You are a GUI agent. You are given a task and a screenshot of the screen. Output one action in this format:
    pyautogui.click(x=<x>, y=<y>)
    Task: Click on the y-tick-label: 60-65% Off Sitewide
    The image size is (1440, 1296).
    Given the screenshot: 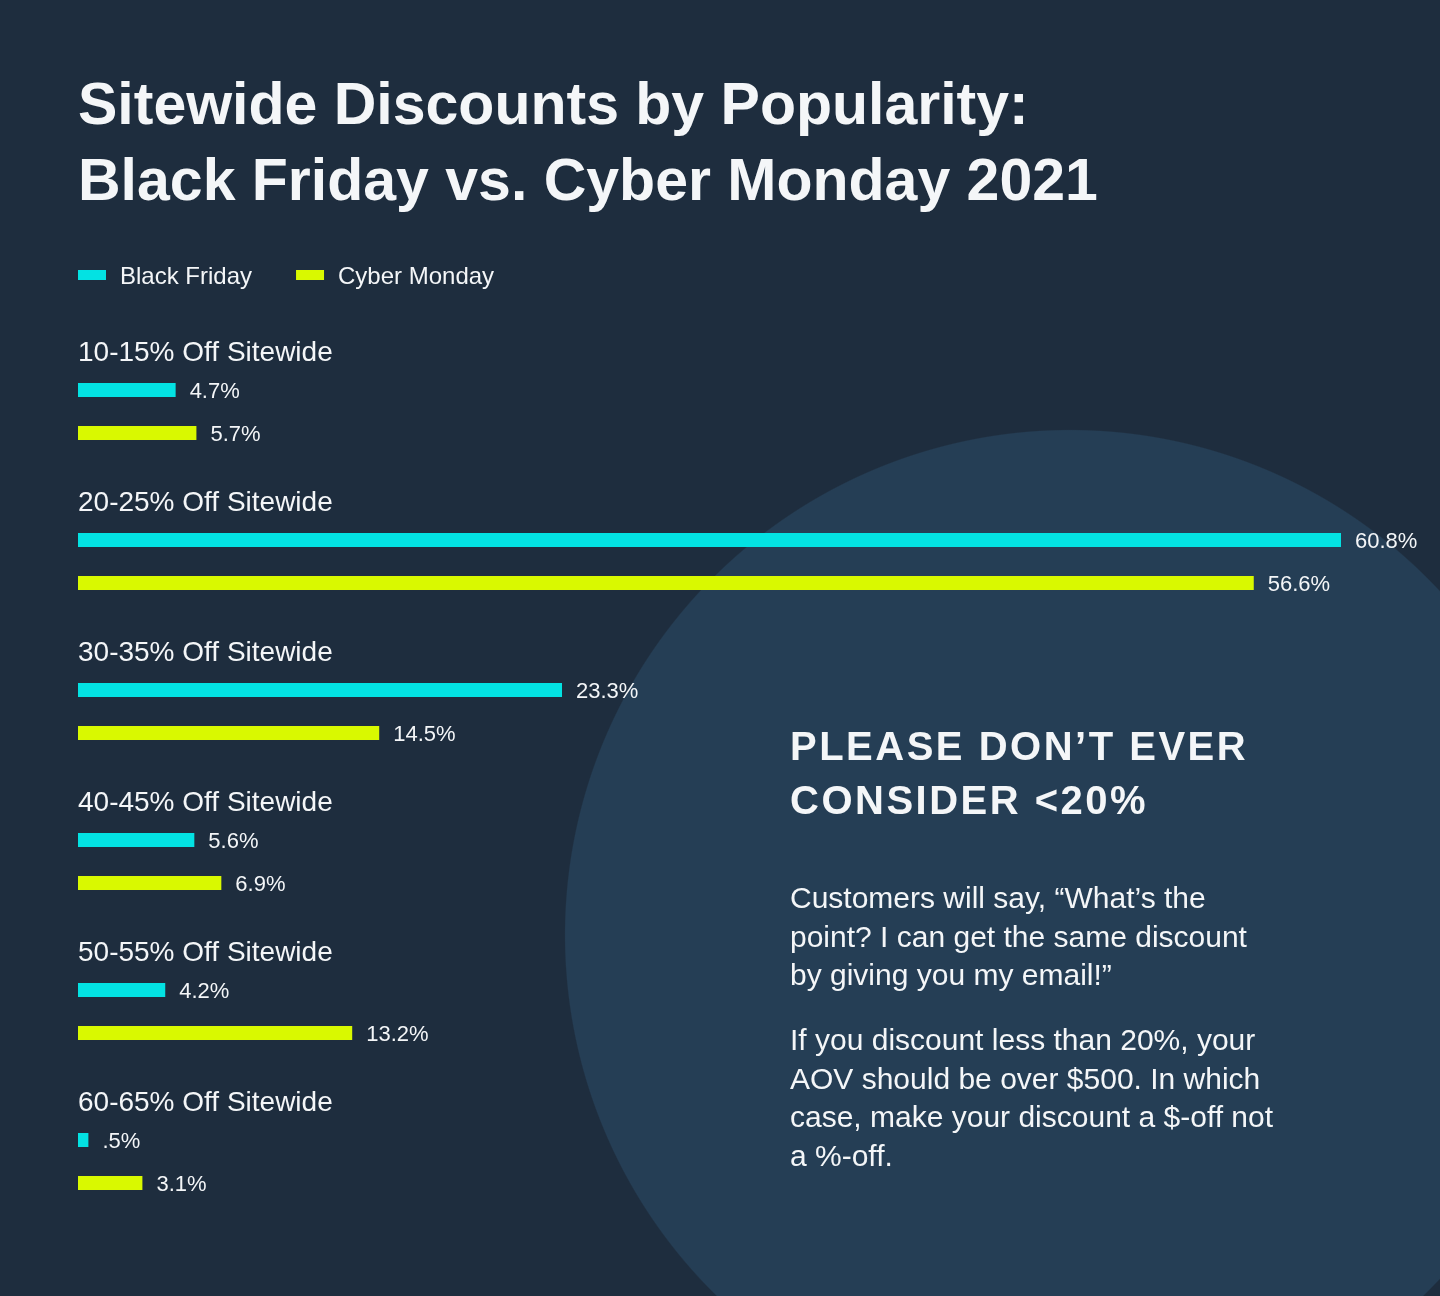 What is the action you would take?
    pyautogui.click(x=205, y=1101)
    